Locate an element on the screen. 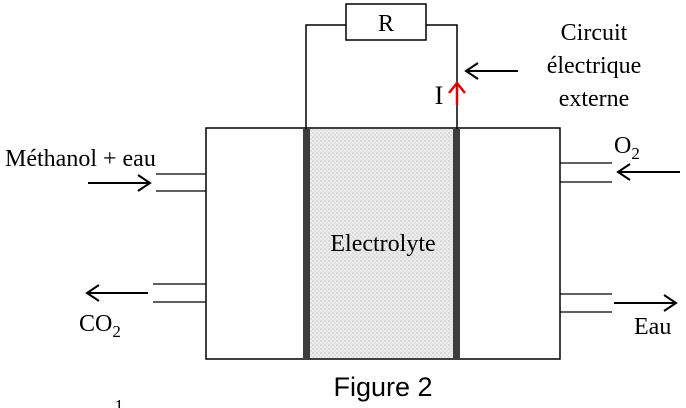 This screenshot has height=408, width=686. circuit-label-line2: électrique is located at coordinates (594, 66).